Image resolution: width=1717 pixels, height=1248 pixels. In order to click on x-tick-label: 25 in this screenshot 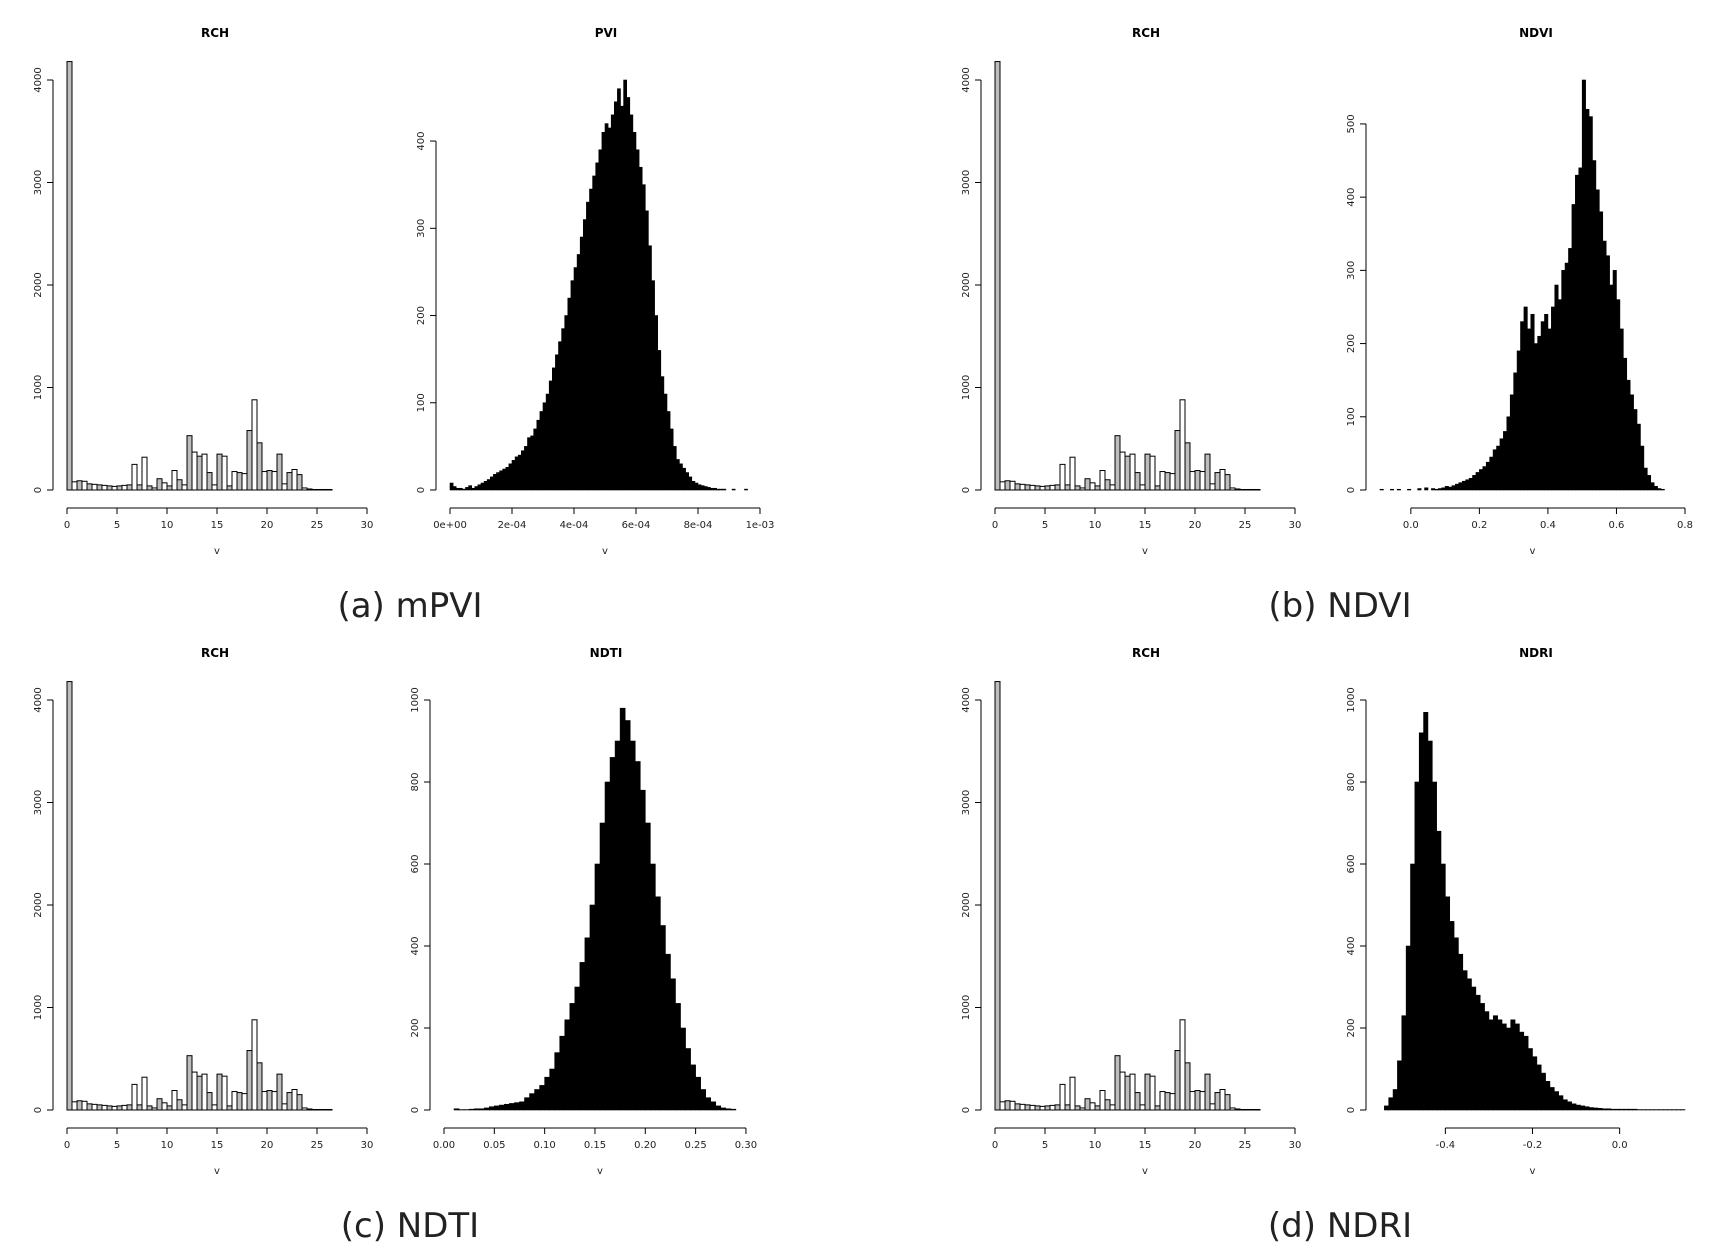, I will do `click(1245, 1145)`.